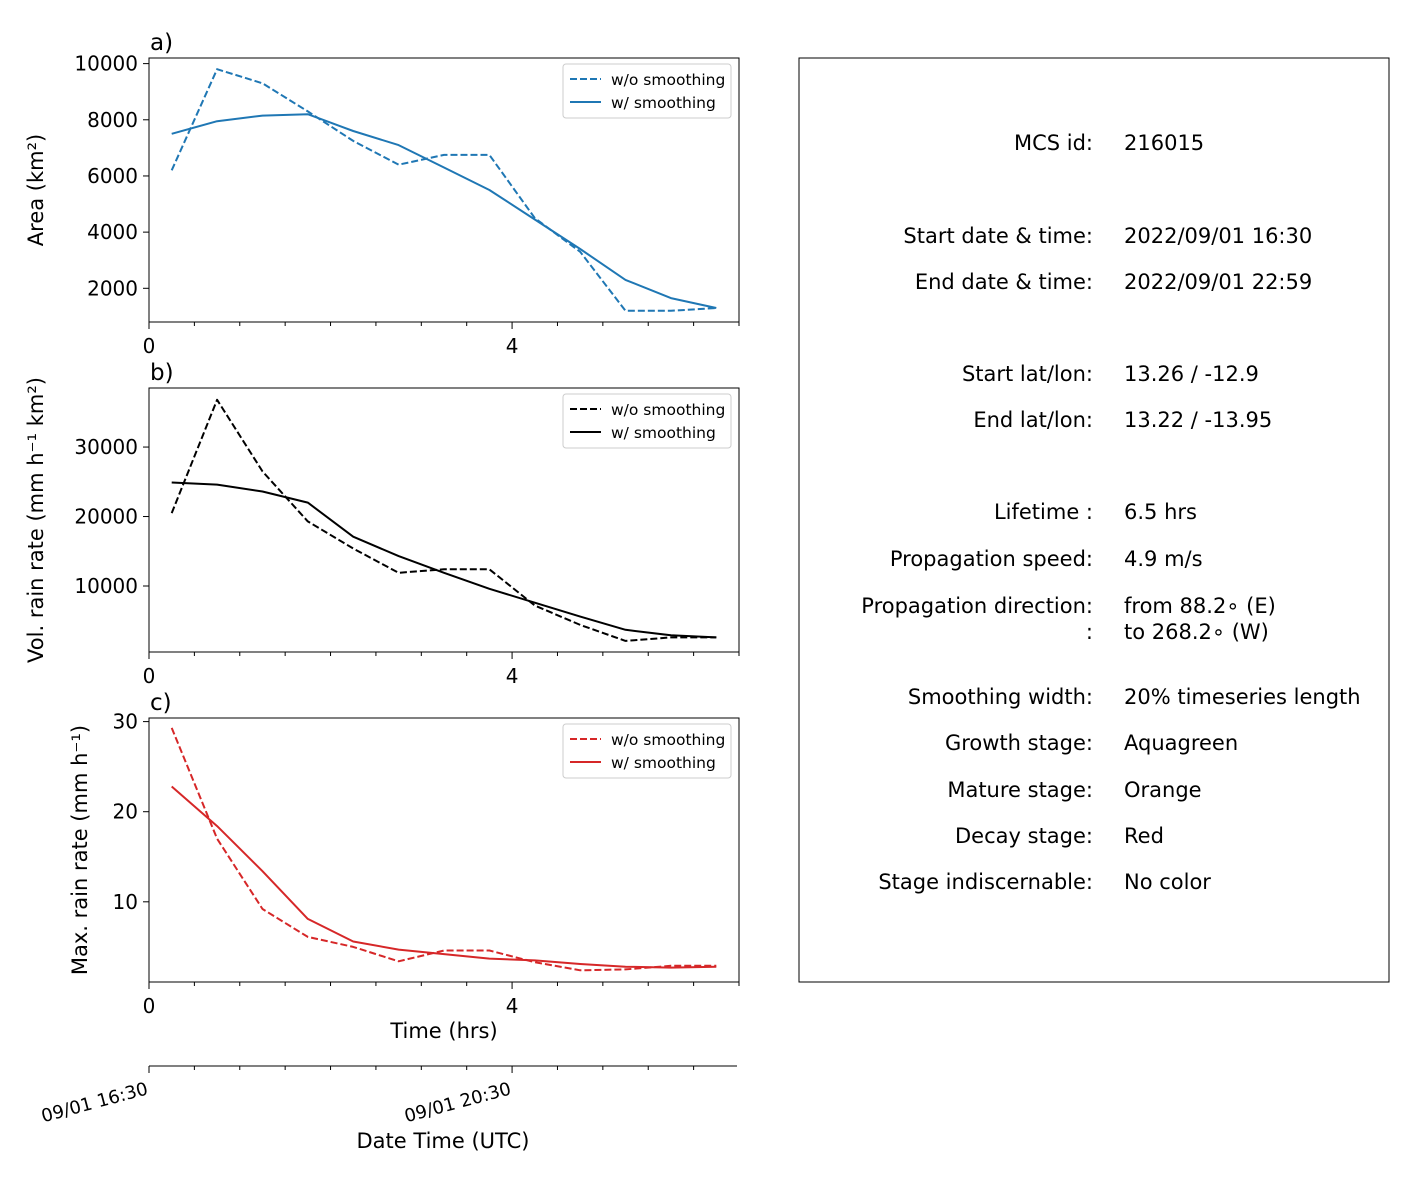 The image size is (1419, 1181). Describe the element at coordinates (106, 517) in the screenshot. I see `y-tick-label: 20000` at that location.